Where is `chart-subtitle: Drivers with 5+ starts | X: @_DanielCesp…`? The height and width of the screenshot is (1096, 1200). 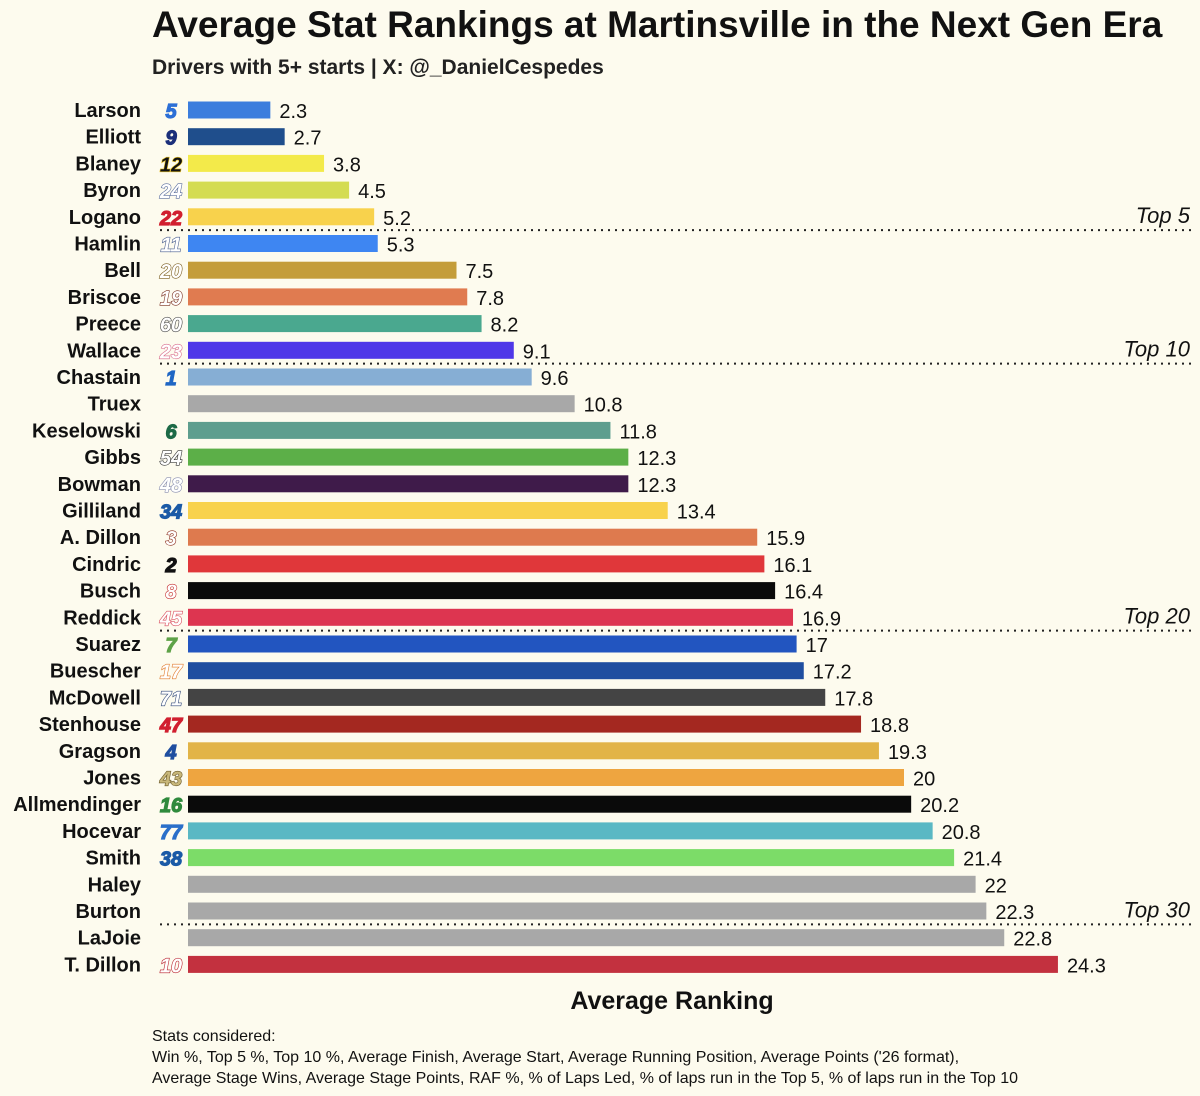
chart-subtitle: Drivers with 5+ starts | X: @_DanielCesp… is located at coordinates (378, 67).